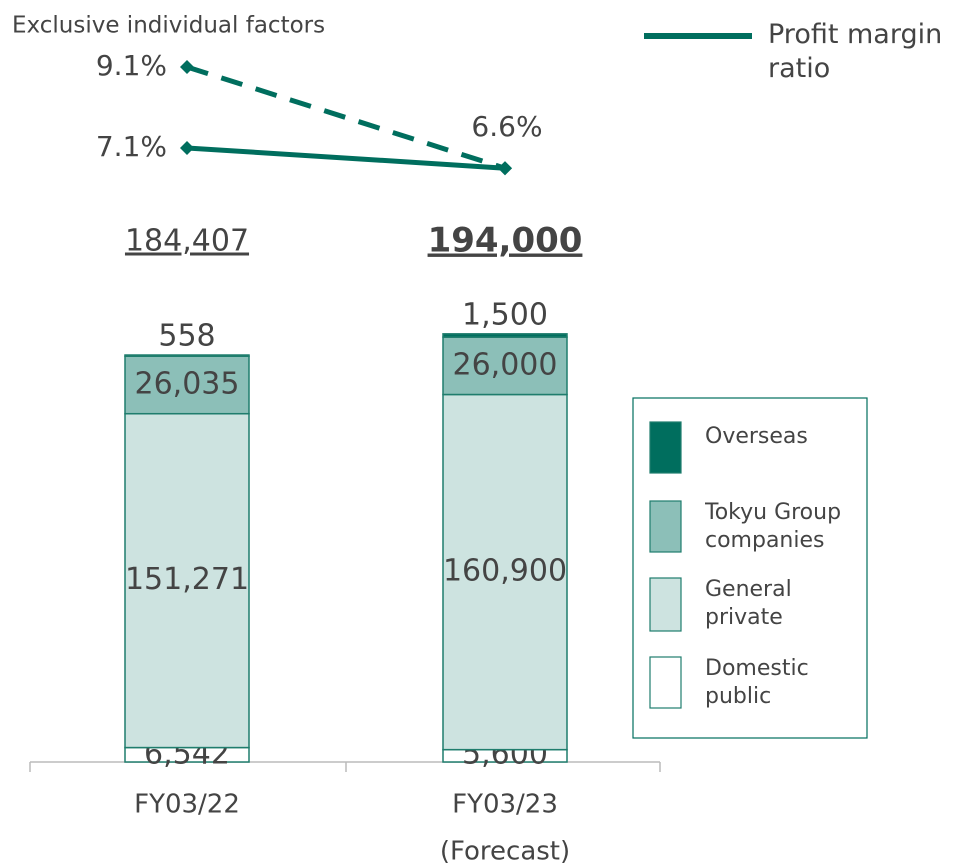 This screenshot has height=866, width=958. I want to click on total-label: 194,000, so click(505, 241).